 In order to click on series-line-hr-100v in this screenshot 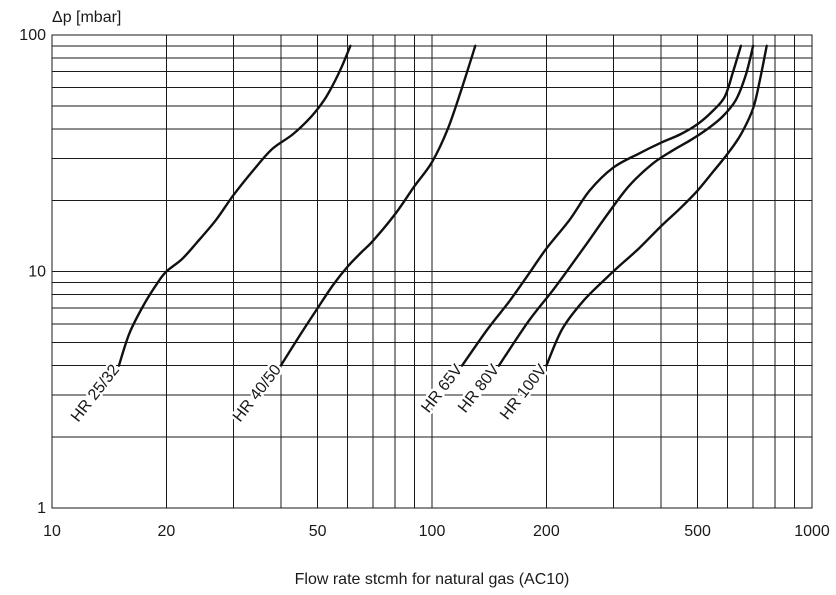, I will do `click(656, 205)`.